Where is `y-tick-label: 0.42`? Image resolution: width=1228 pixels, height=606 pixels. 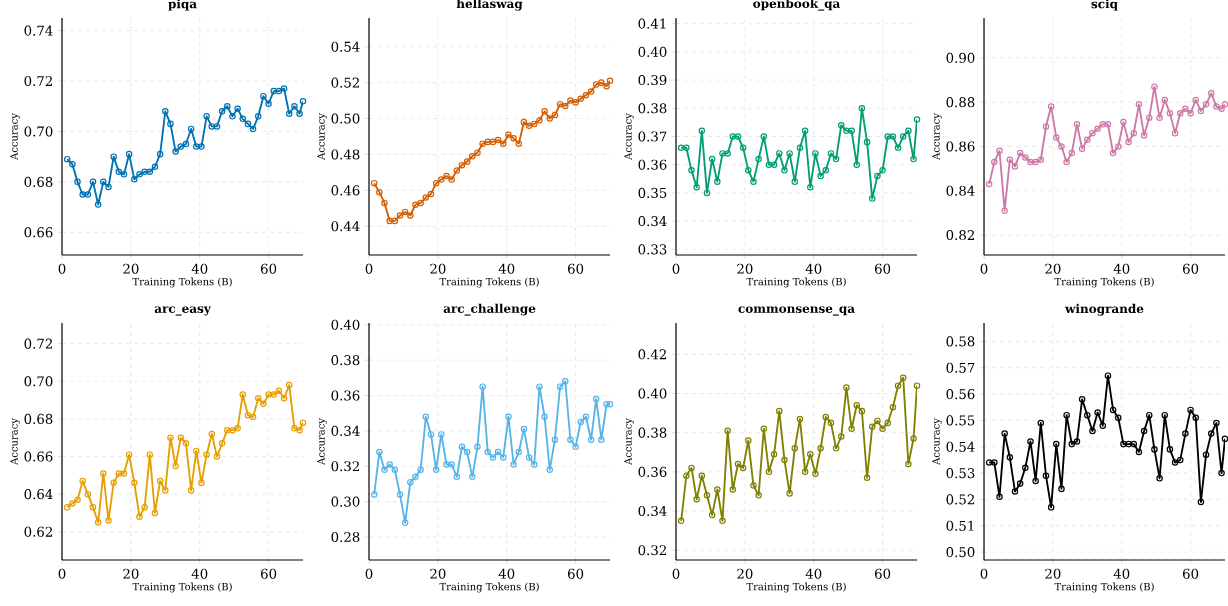 y-tick-label: 0.42 is located at coordinates (652, 354).